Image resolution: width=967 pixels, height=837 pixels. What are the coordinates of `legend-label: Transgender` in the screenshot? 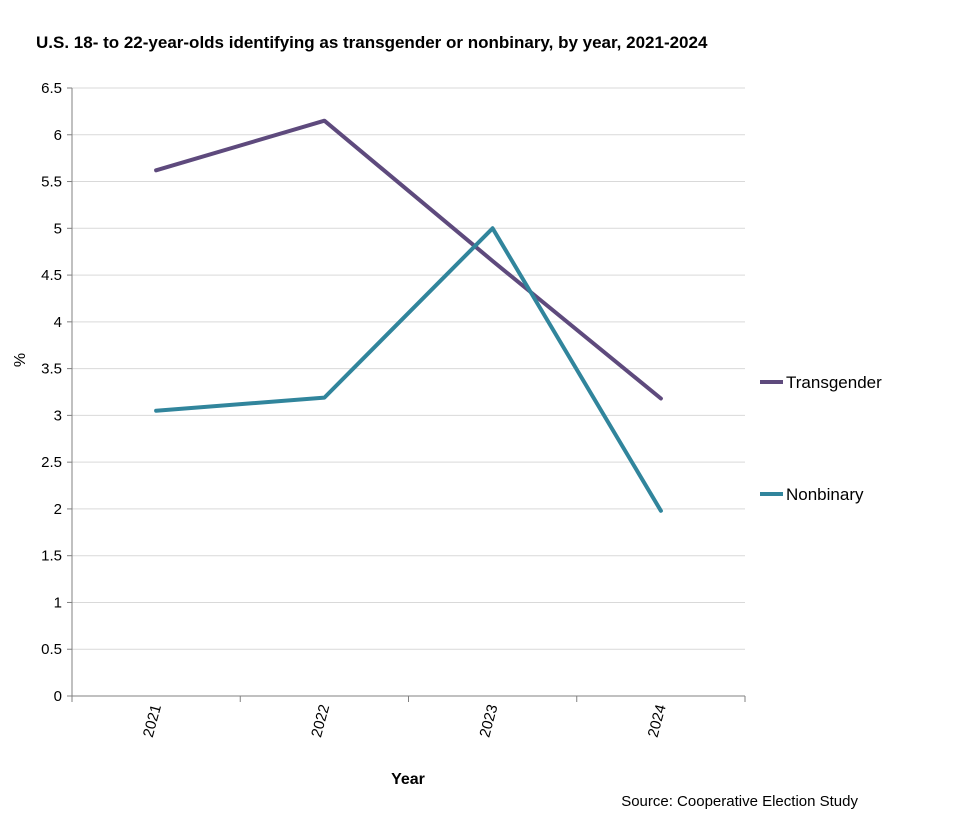 It's located at (834, 382).